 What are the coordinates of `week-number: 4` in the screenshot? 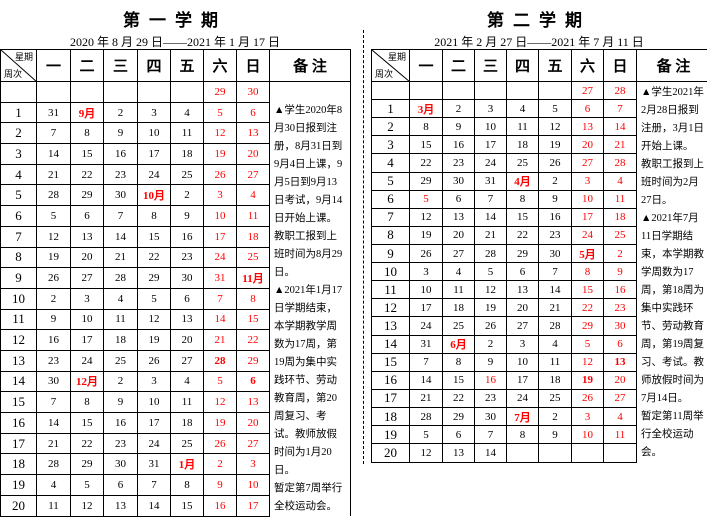 It's located at (391, 163).